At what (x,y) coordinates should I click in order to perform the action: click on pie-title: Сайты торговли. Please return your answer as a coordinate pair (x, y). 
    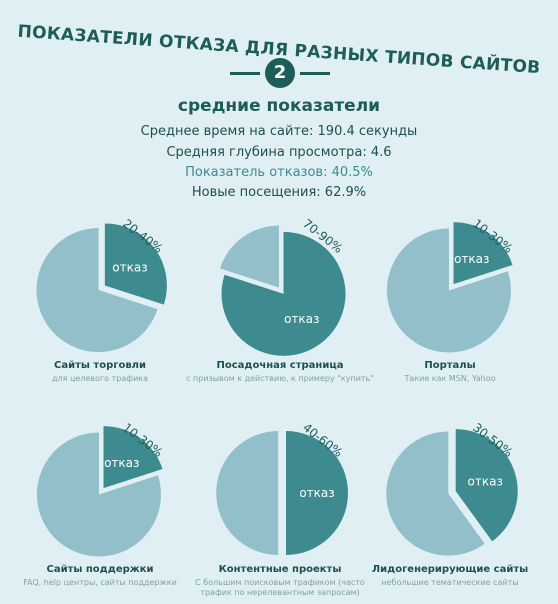
    Looking at the image, I should click on (100, 365).